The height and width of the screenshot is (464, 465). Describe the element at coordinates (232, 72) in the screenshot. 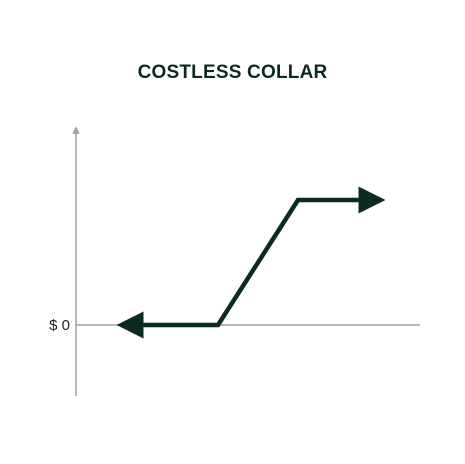

I see `chart-title: COSTLESS COLLAR` at that location.